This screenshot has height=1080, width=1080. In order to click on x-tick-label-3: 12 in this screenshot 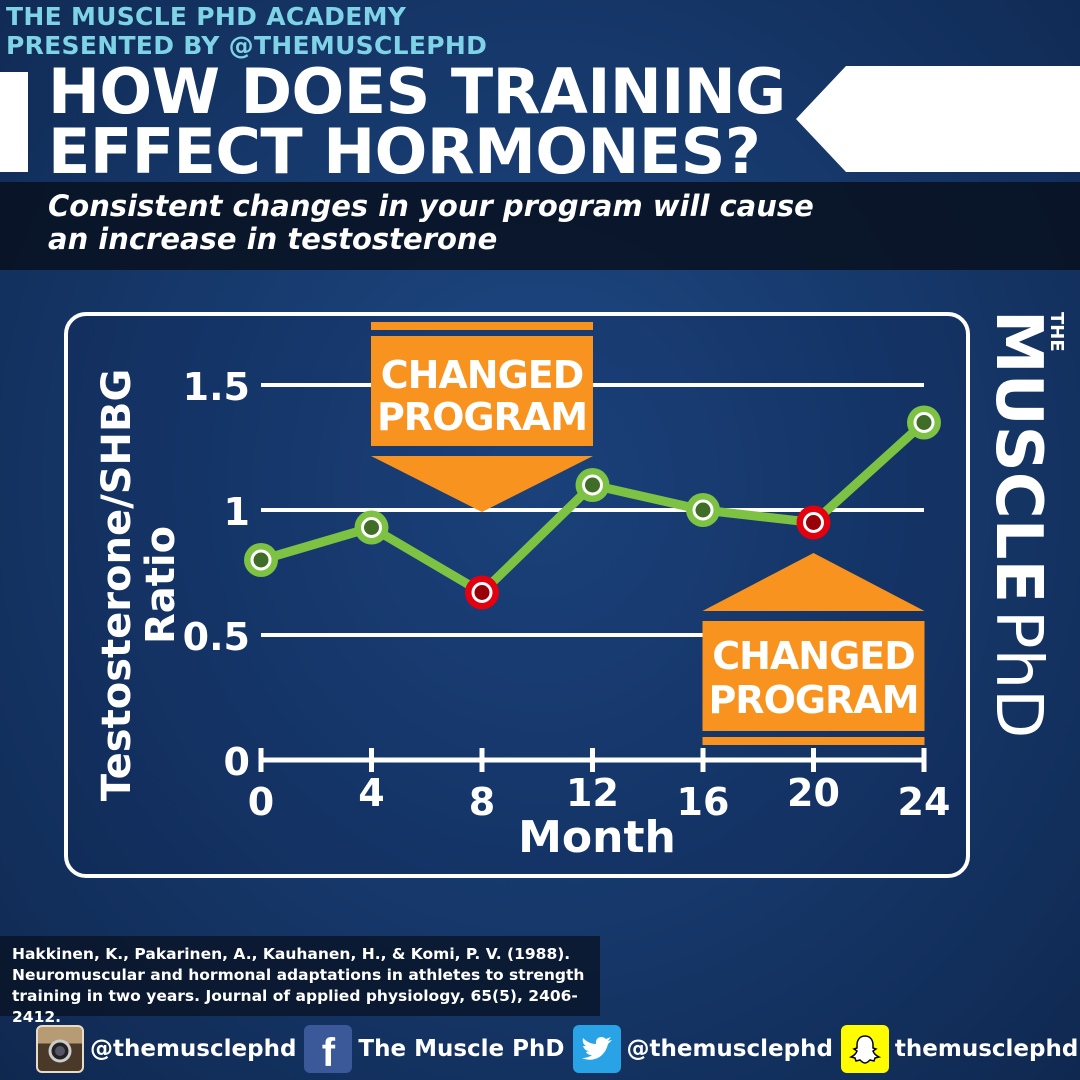, I will do `click(592, 793)`.